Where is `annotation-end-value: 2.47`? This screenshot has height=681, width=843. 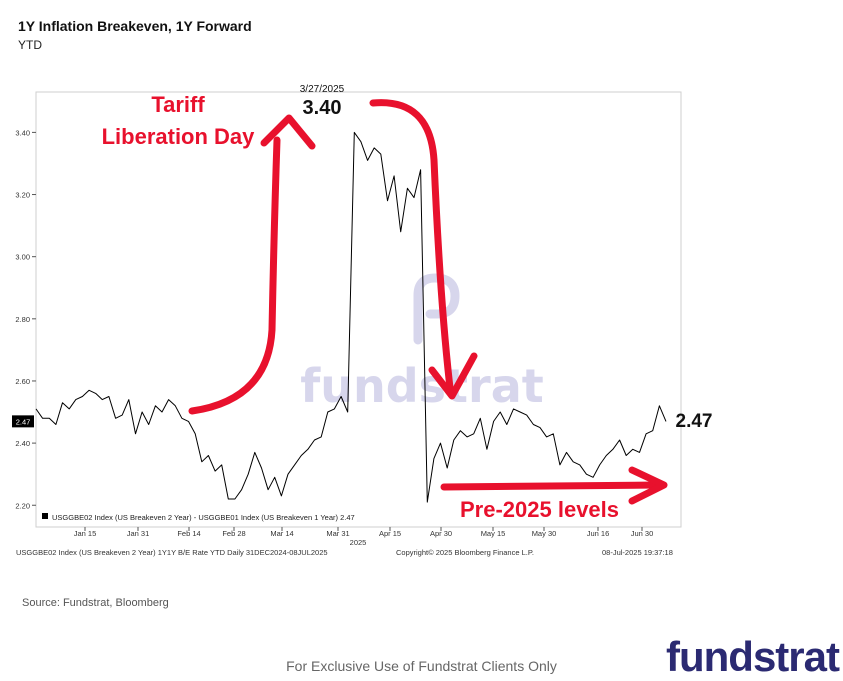 annotation-end-value: 2.47 is located at coordinates (694, 421).